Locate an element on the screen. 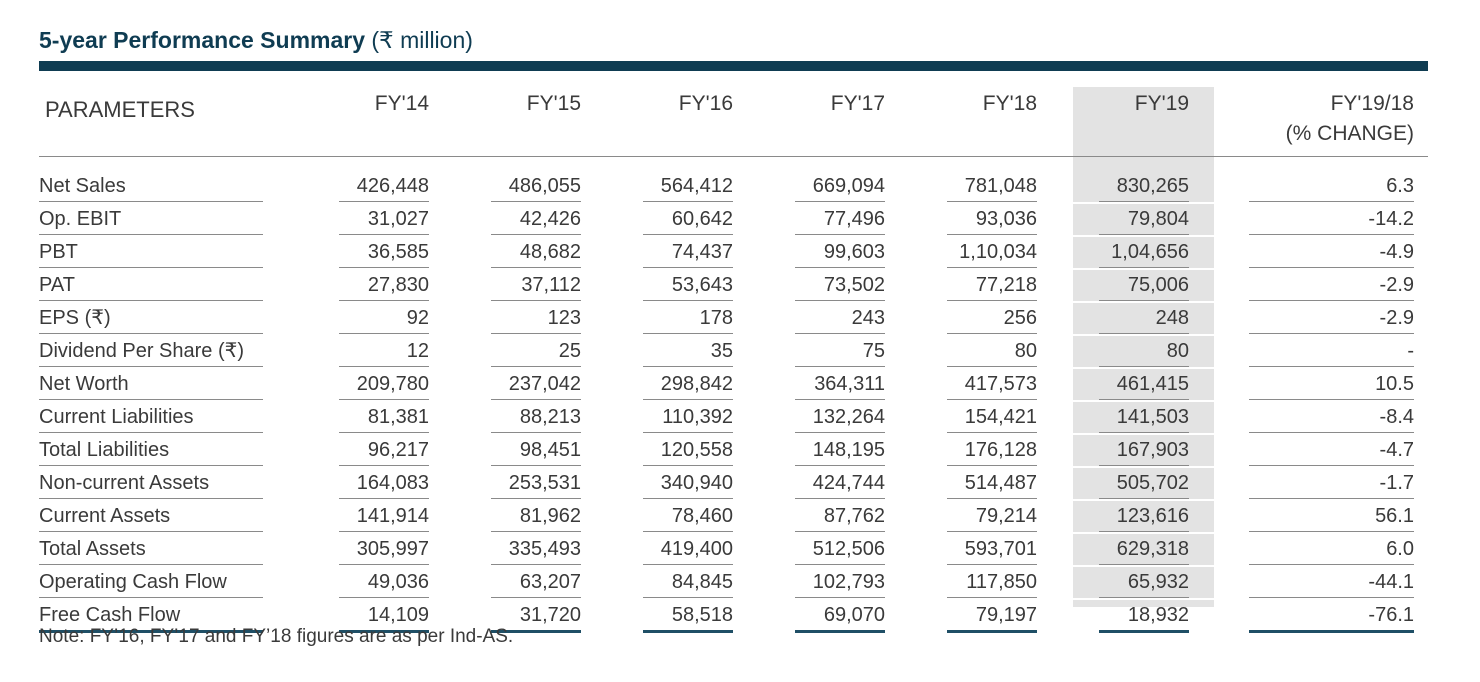 This screenshot has width=1480, height=682. change-cell: -44.1 is located at coordinates (1320, 583).